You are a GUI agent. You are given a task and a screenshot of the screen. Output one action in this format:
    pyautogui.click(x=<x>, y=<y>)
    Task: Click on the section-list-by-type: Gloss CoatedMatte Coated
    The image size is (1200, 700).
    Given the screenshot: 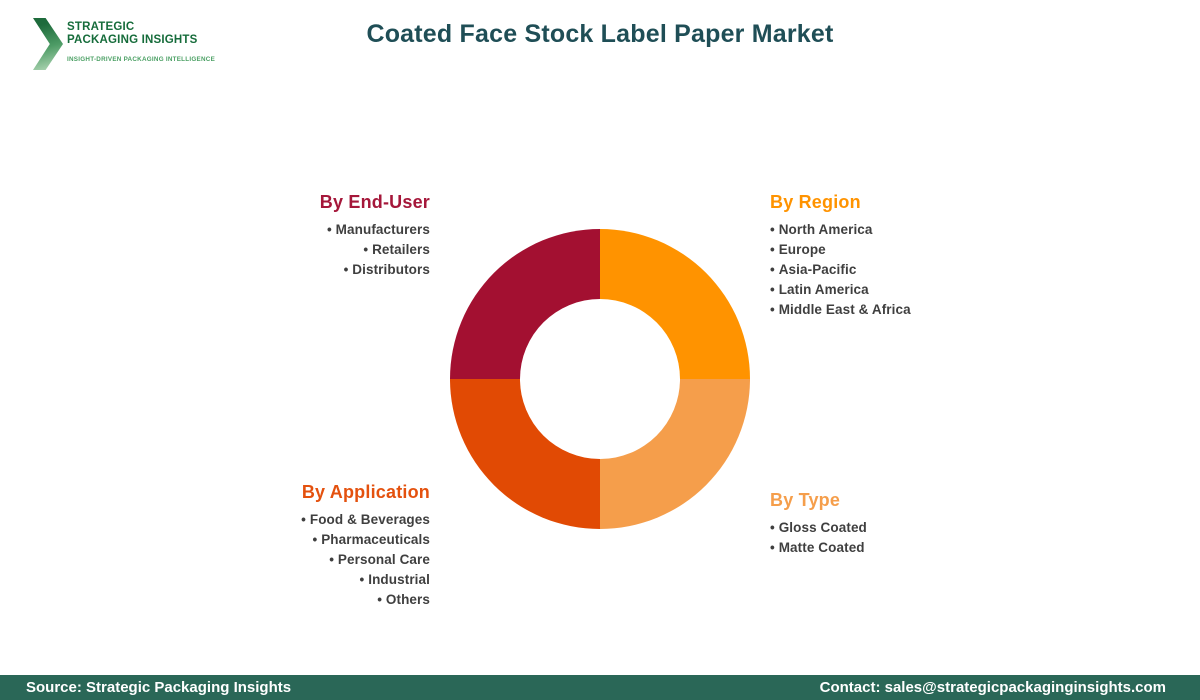 What is the action you would take?
    pyautogui.click(x=818, y=538)
    